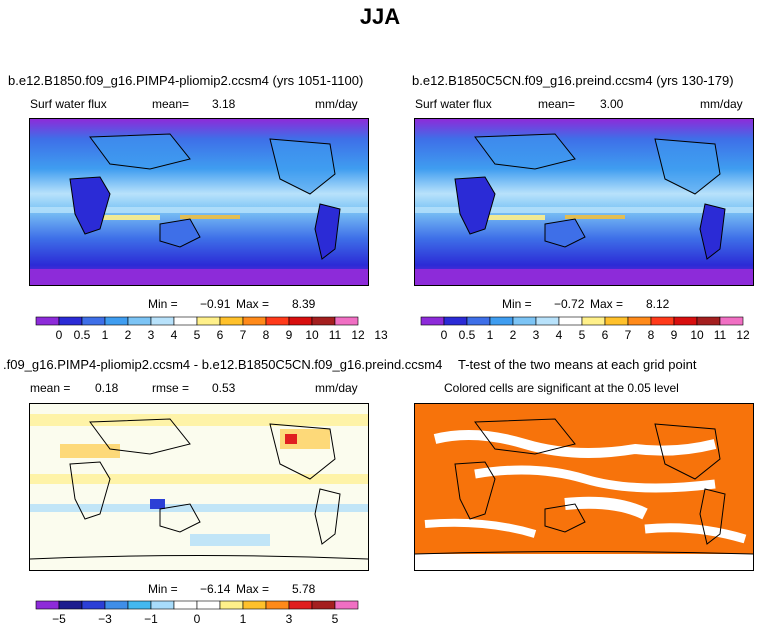 This screenshot has width=760, height=627. What do you see at coordinates (163, 589) in the screenshot?
I see `panel3-min-label: Min =` at bounding box center [163, 589].